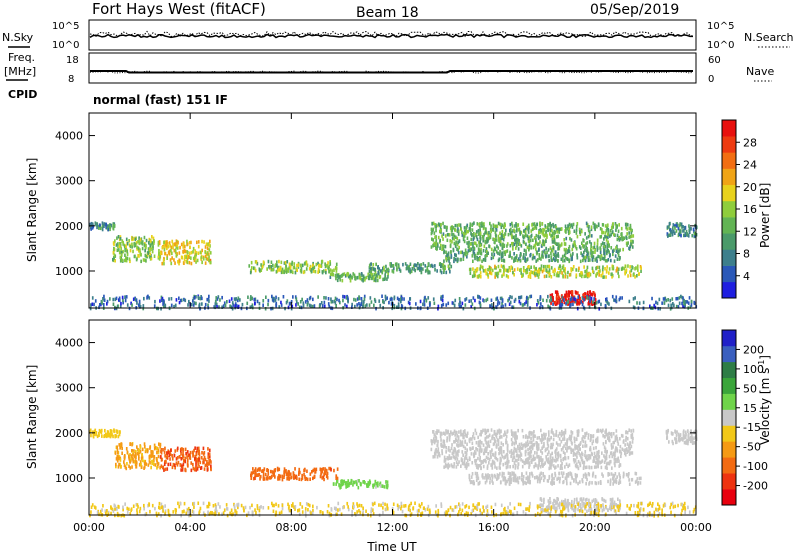 The height and width of the screenshot is (554, 800). Describe the element at coordinates (769, 37) in the screenshot. I see `n-search-label: N.Search` at that location.